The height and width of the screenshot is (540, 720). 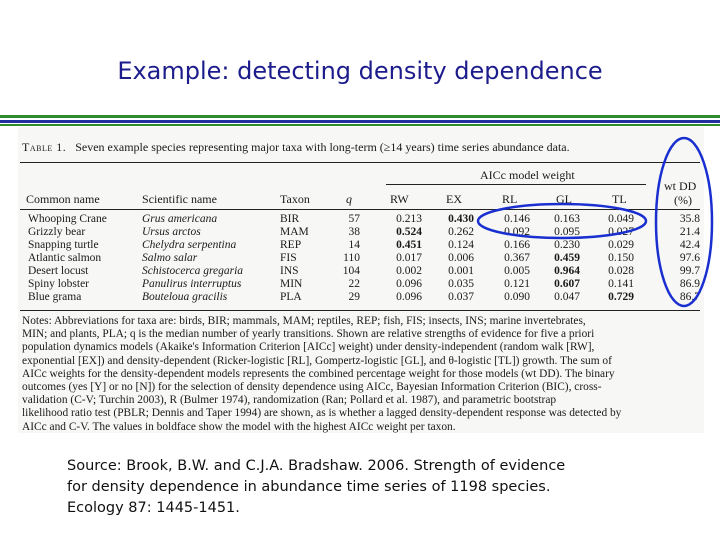 I want to click on cell-q: 57, so click(x=354, y=219).